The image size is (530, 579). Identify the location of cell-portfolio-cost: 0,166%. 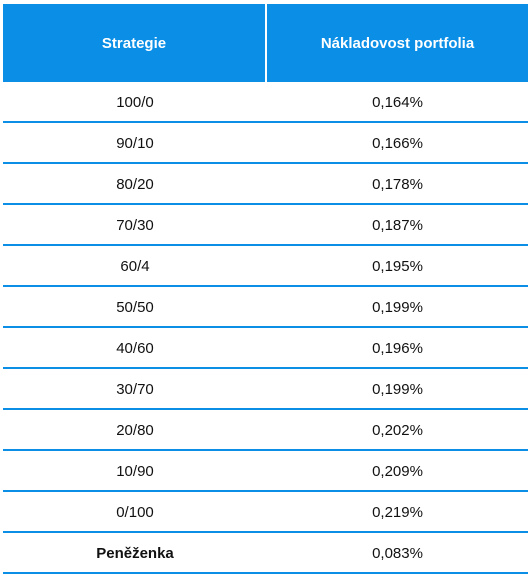
(397, 143).